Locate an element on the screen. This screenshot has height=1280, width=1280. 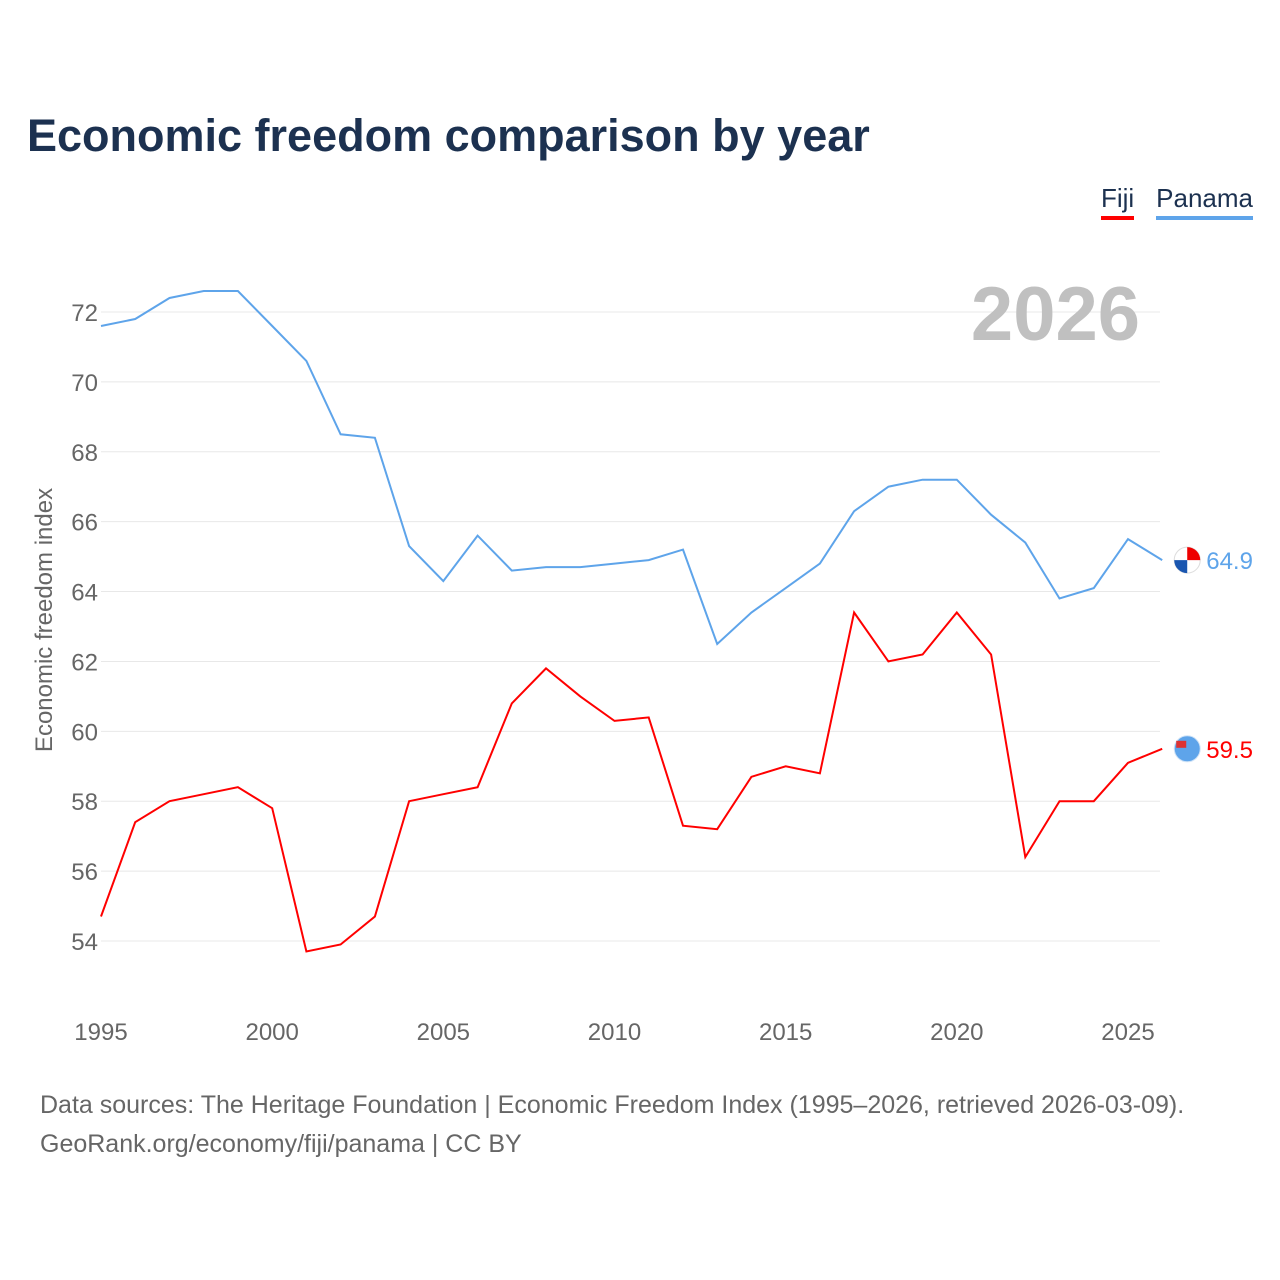
y-tick-label: 66 is located at coordinates (84, 523).